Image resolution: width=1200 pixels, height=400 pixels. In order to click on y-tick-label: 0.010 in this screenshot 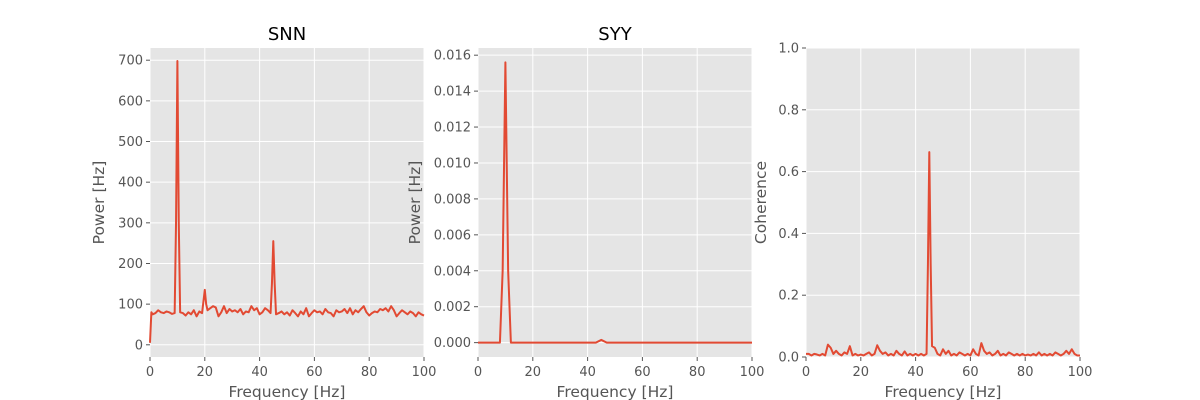, I will do `click(452, 163)`.